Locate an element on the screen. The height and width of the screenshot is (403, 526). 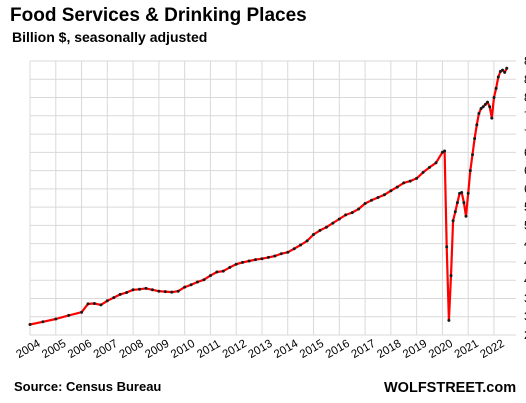
x-tick-label: 2019 is located at coordinates (415, 349).